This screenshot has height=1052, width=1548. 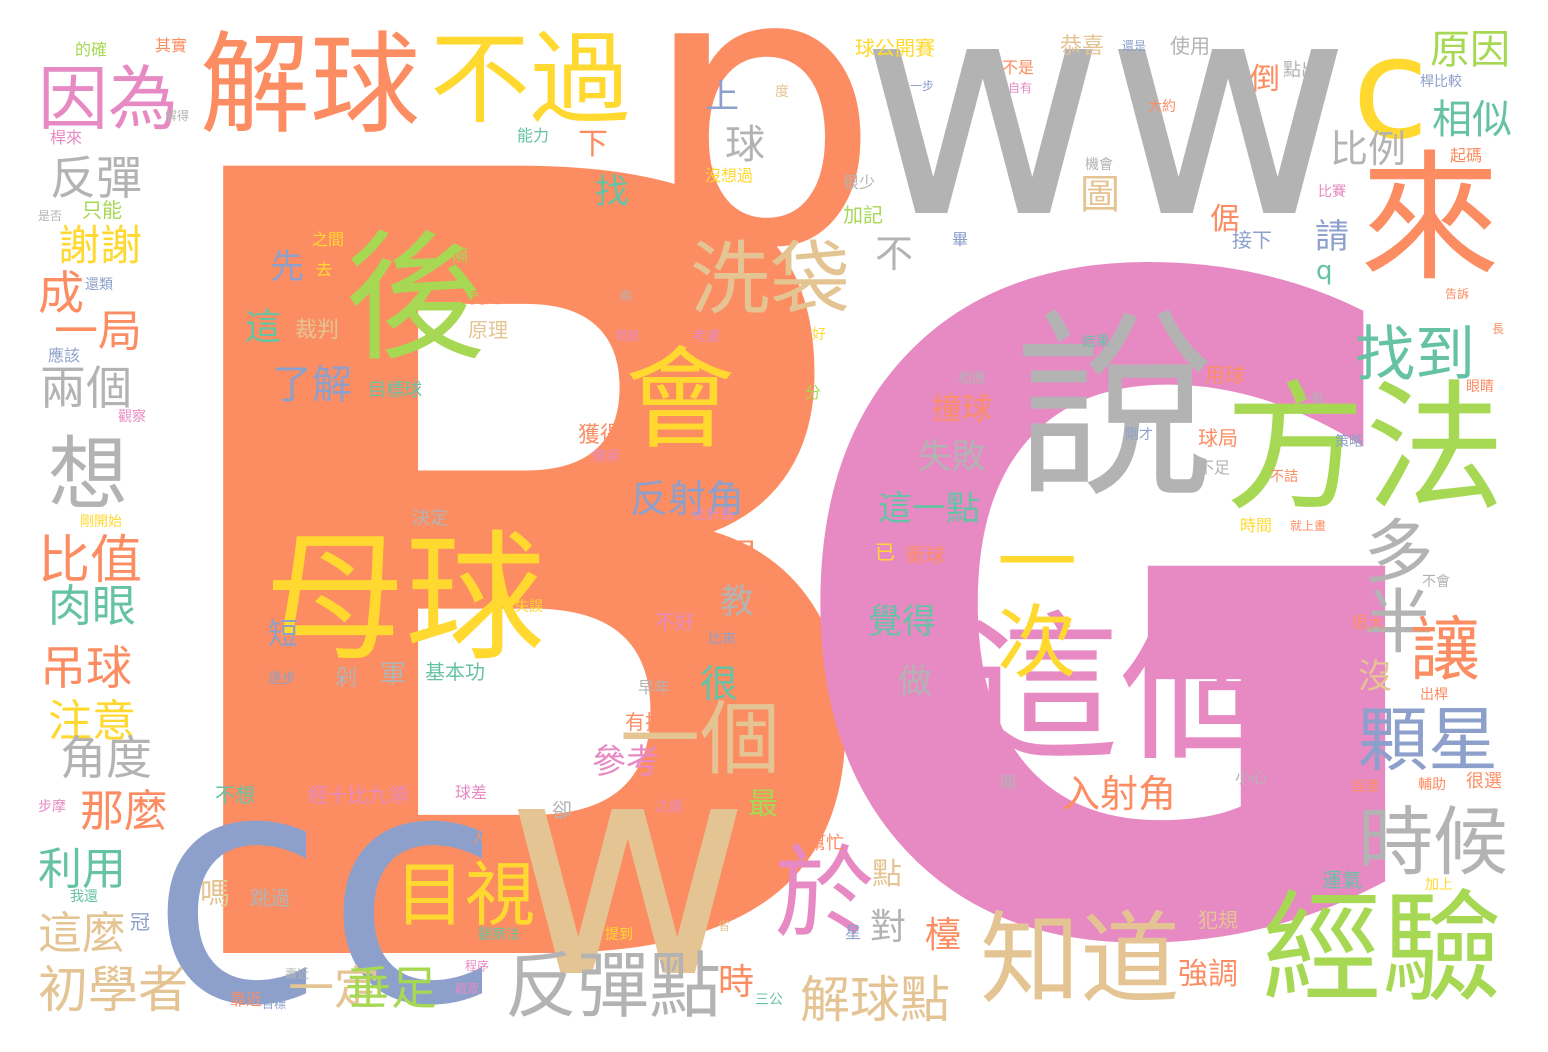 What do you see at coordinates (287, 267) in the screenshot?
I see `word-xian: 先` at bounding box center [287, 267].